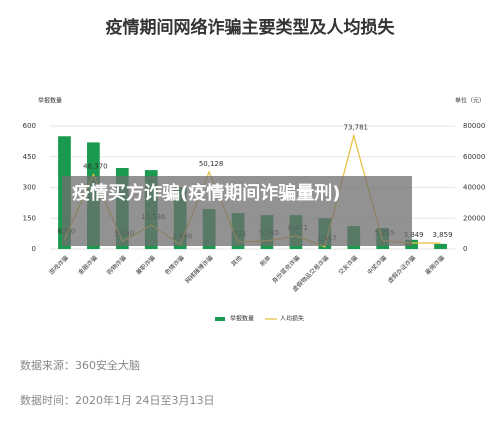 The height and width of the screenshot is (425, 500). I want to click on x-tick-label: 虚假办证诈骗, so click(401, 269).